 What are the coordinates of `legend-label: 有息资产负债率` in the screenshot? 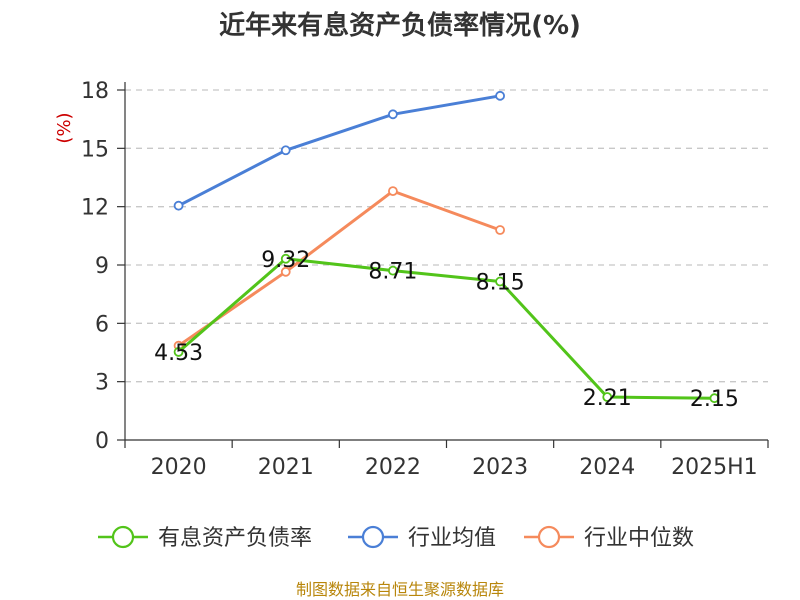 It's located at (235, 538).